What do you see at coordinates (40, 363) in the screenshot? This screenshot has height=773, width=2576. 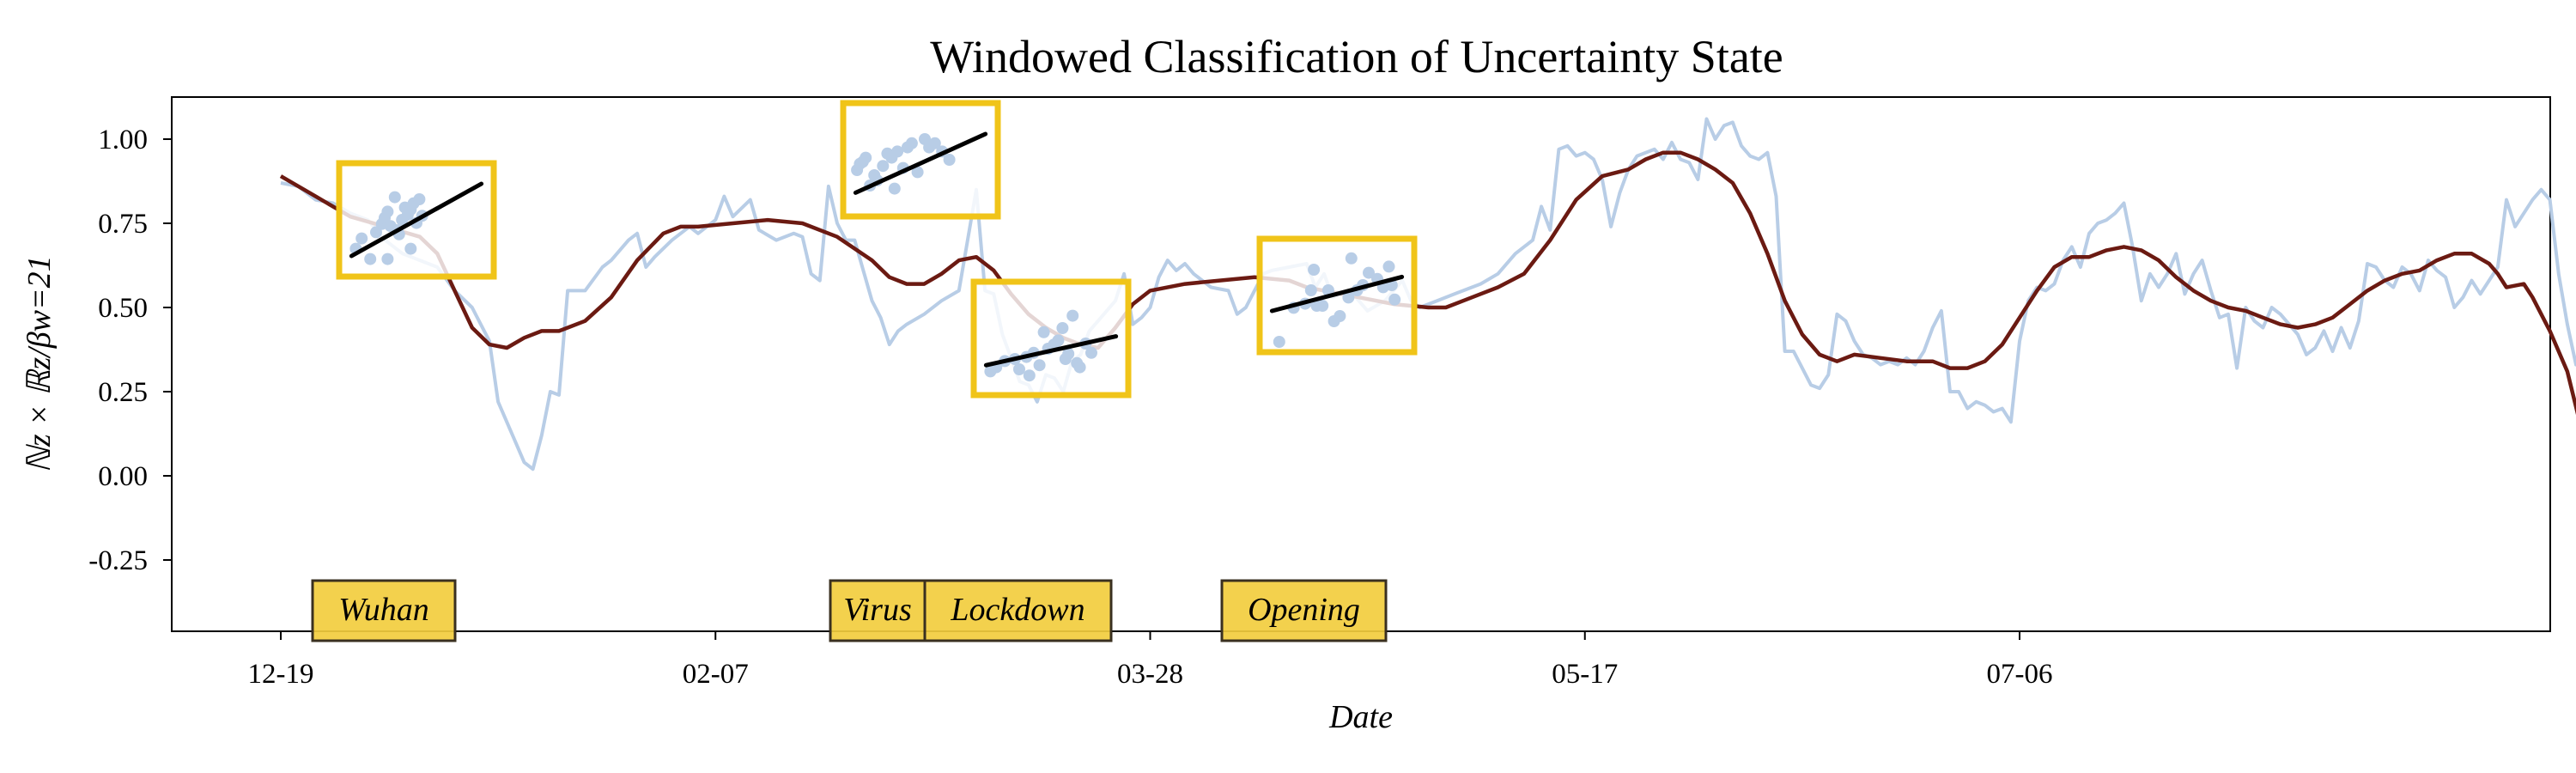 I see `y-axis-label: ℕz × ℝz/βw=21` at bounding box center [40, 363].